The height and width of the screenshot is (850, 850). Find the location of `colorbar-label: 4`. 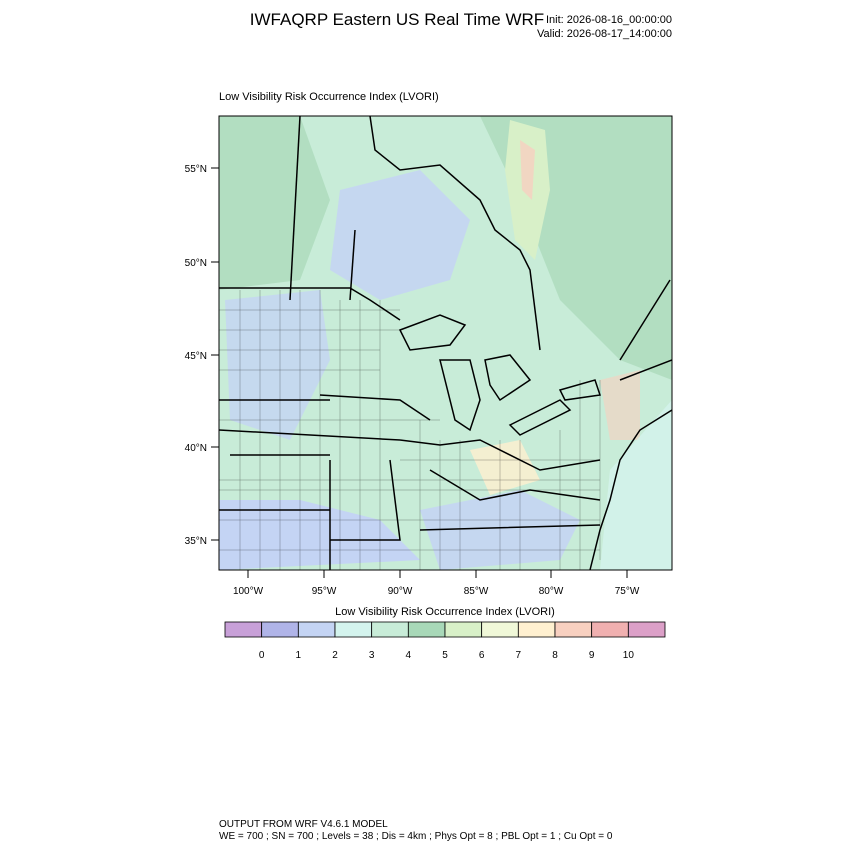

colorbar-label: 4 is located at coordinates (409, 655).